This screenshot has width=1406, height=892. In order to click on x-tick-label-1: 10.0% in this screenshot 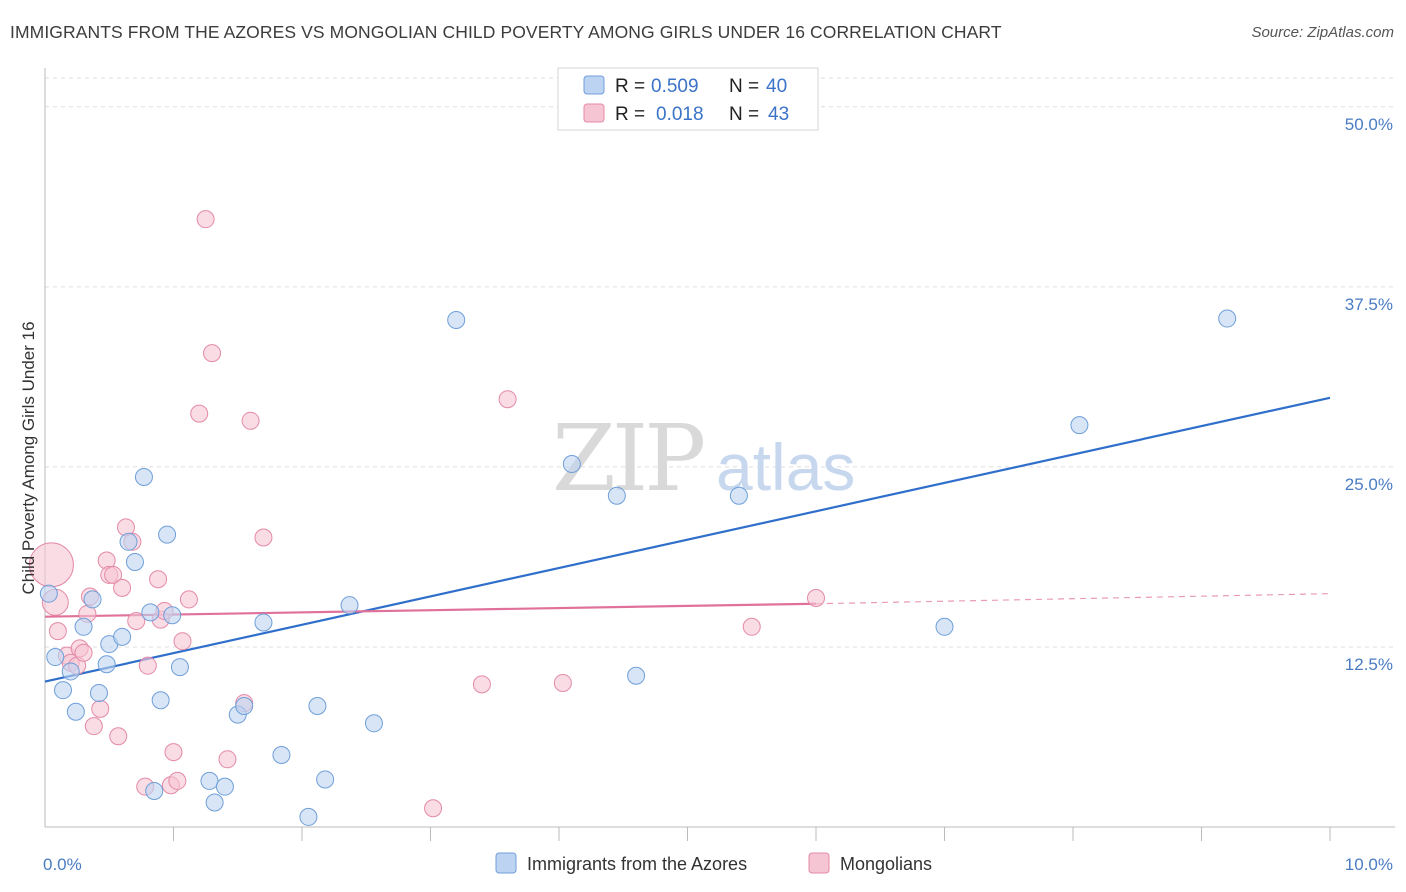, I will do `click(1369, 864)`.